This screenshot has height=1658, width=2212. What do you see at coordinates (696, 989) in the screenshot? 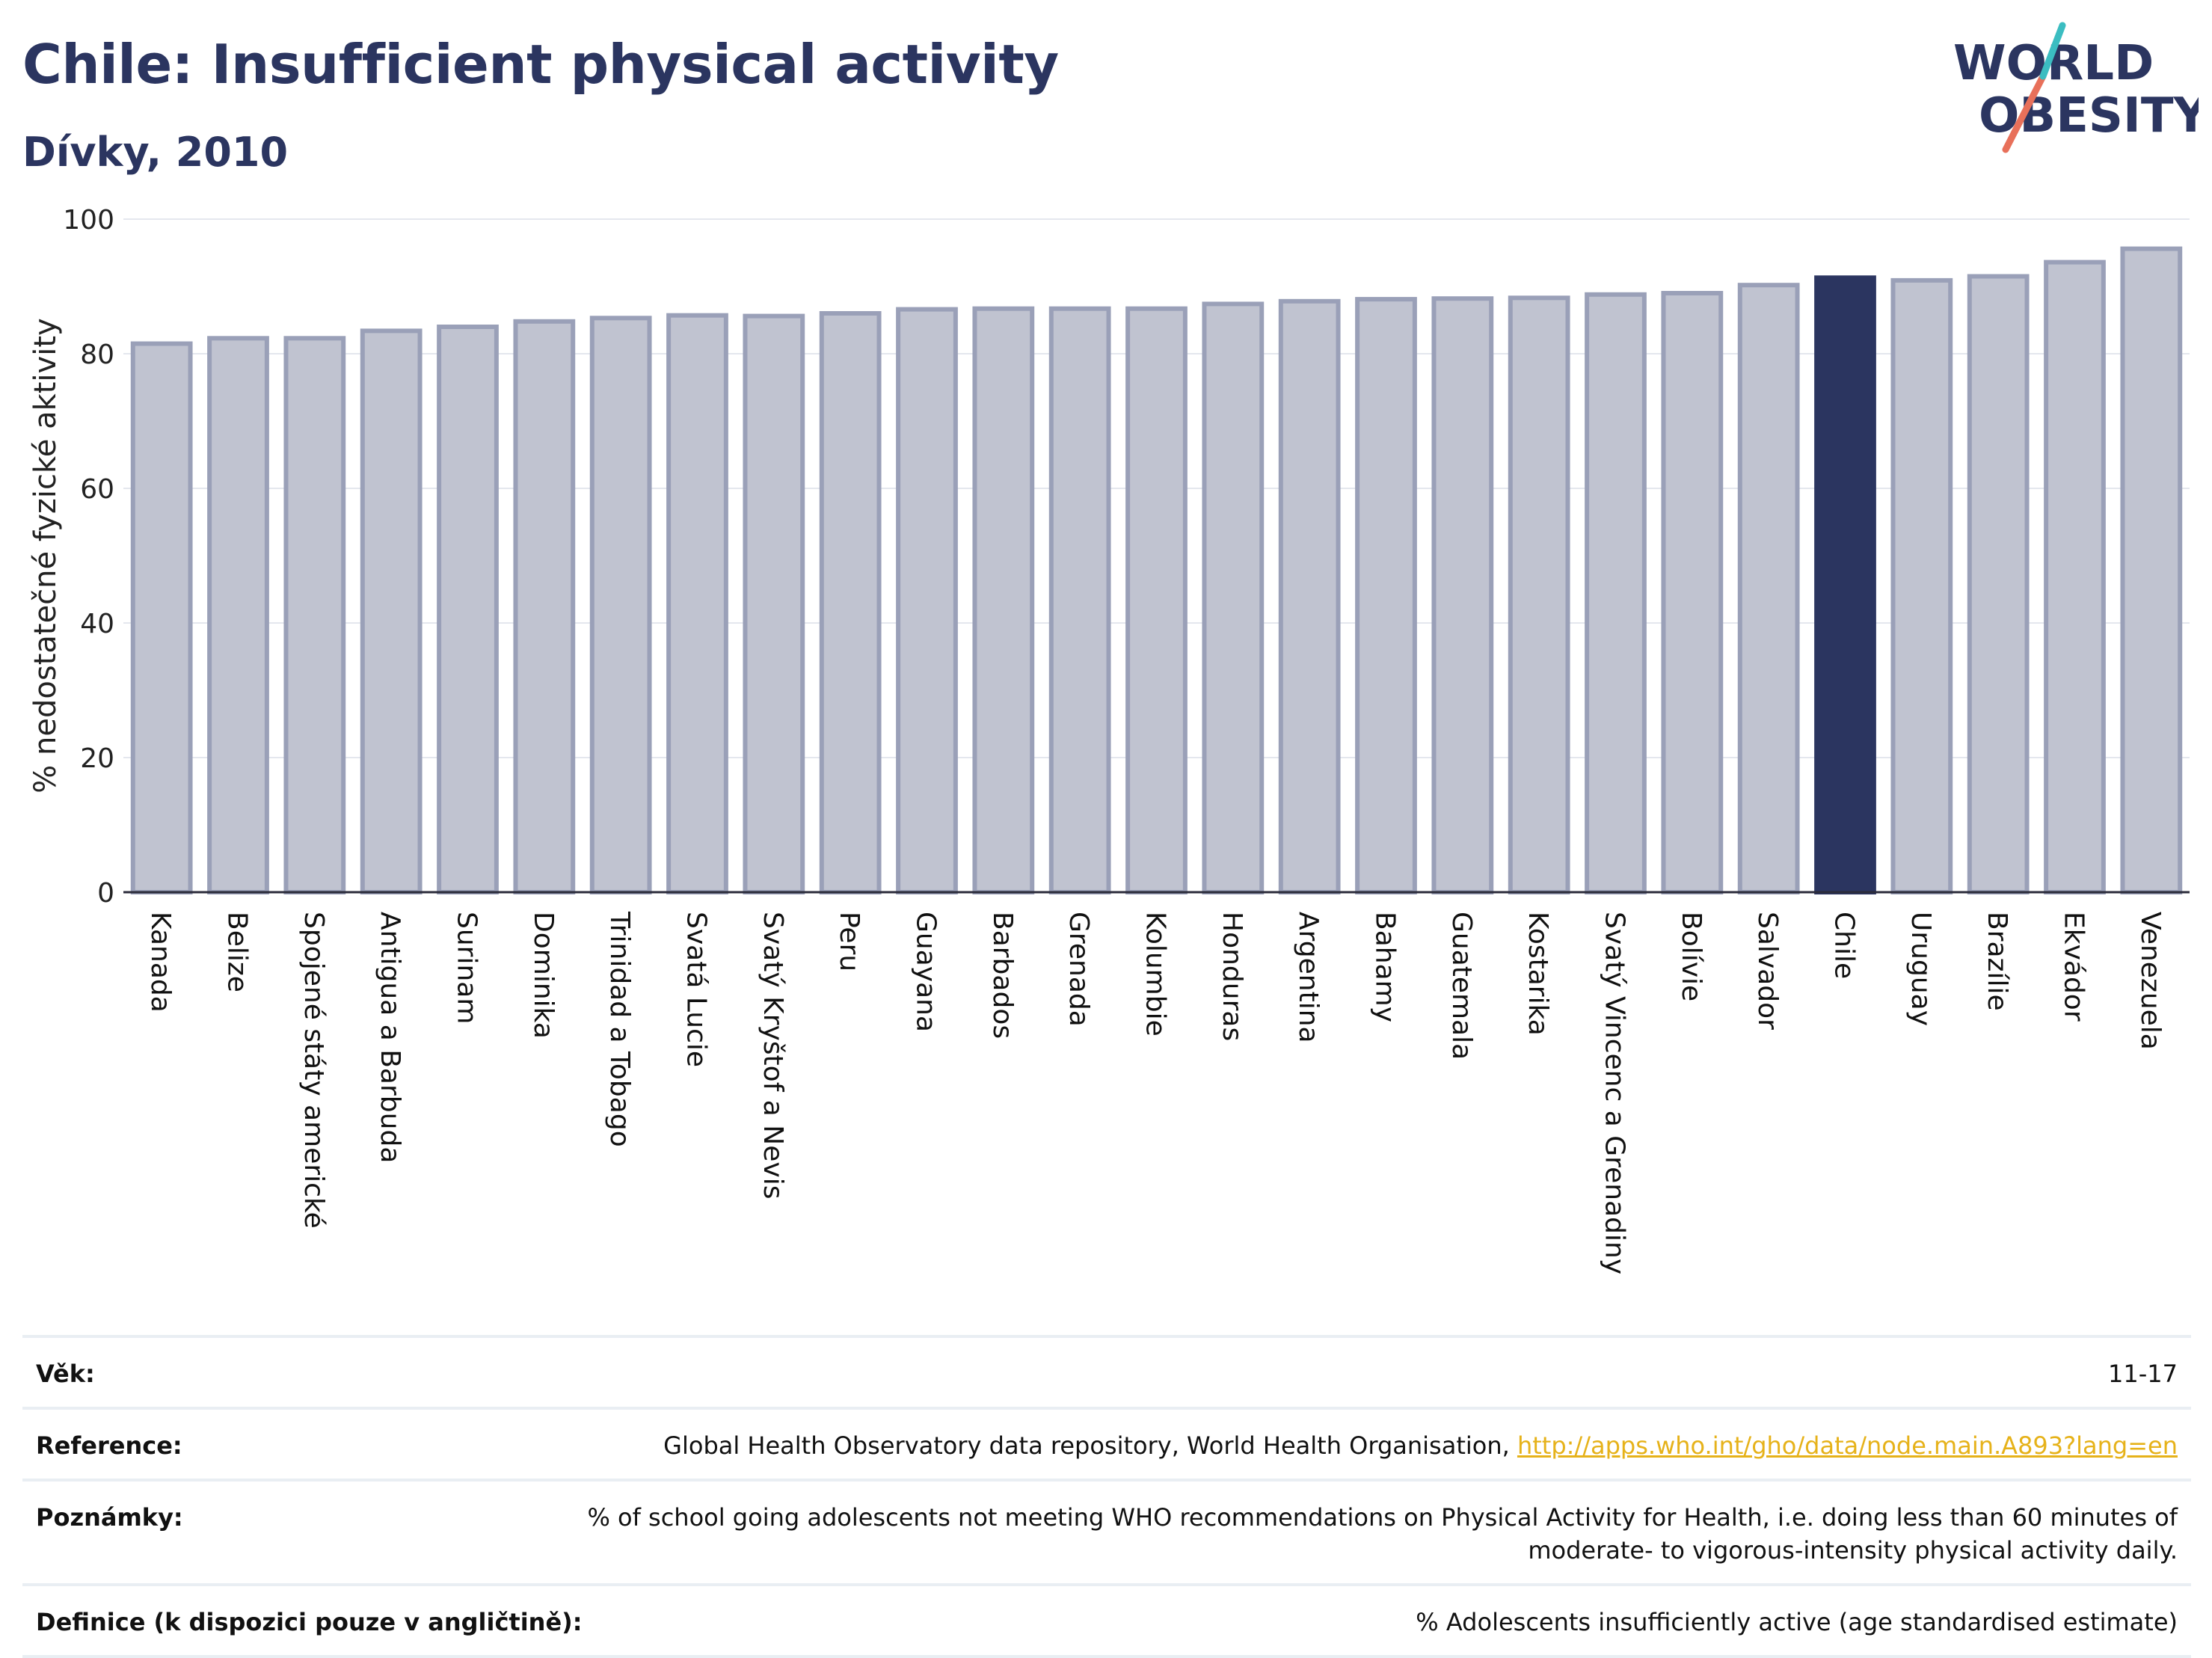
I see `x-tick-label: Svatá Lucie` at bounding box center [696, 989].